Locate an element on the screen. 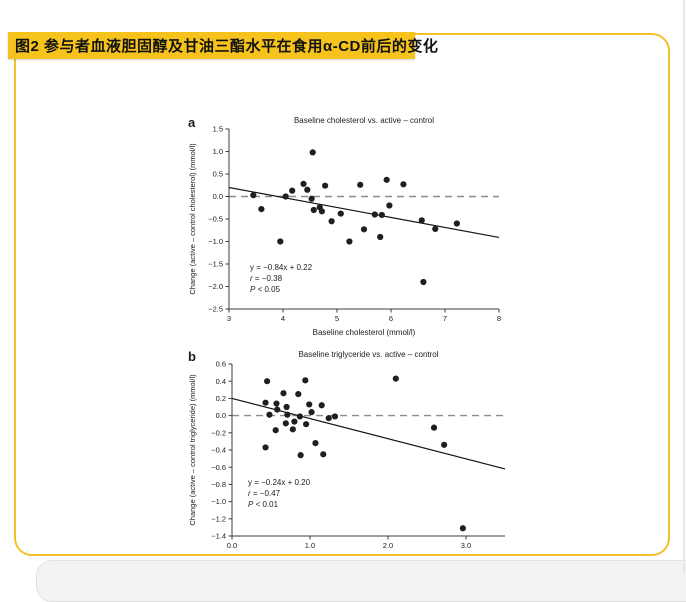  stats-annotation-line: y = −0.24x + 0.20 is located at coordinates (279, 482).